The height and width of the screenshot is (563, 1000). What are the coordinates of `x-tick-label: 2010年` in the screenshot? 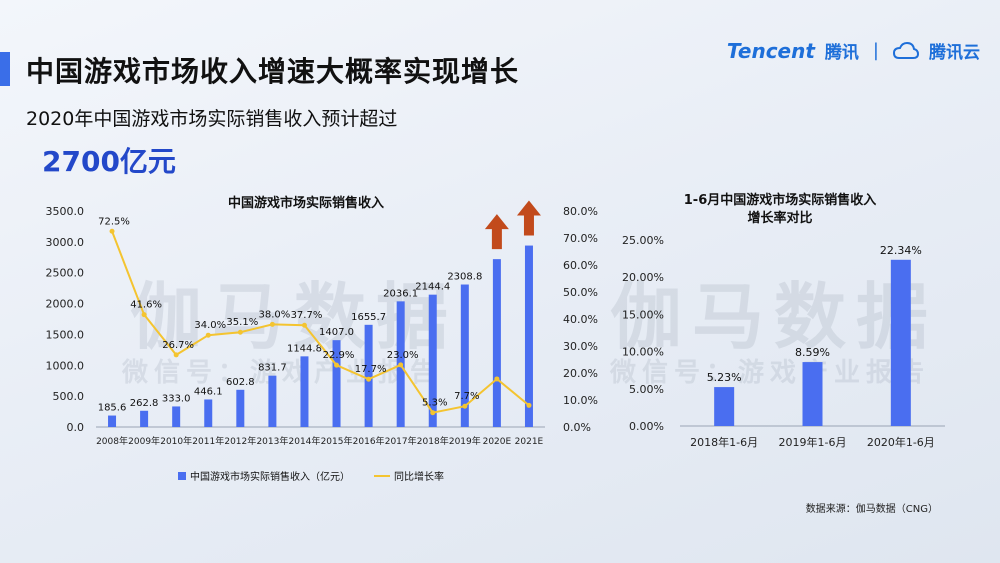 It's located at (176, 441).